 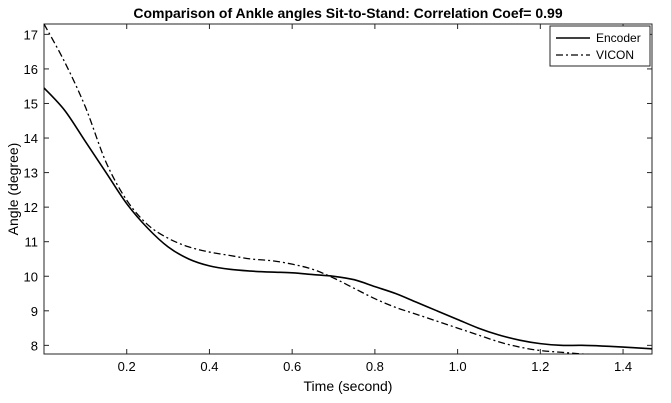 What do you see at coordinates (31, 138) in the screenshot?
I see `y-tick-label: 14` at bounding box center [31, 138].